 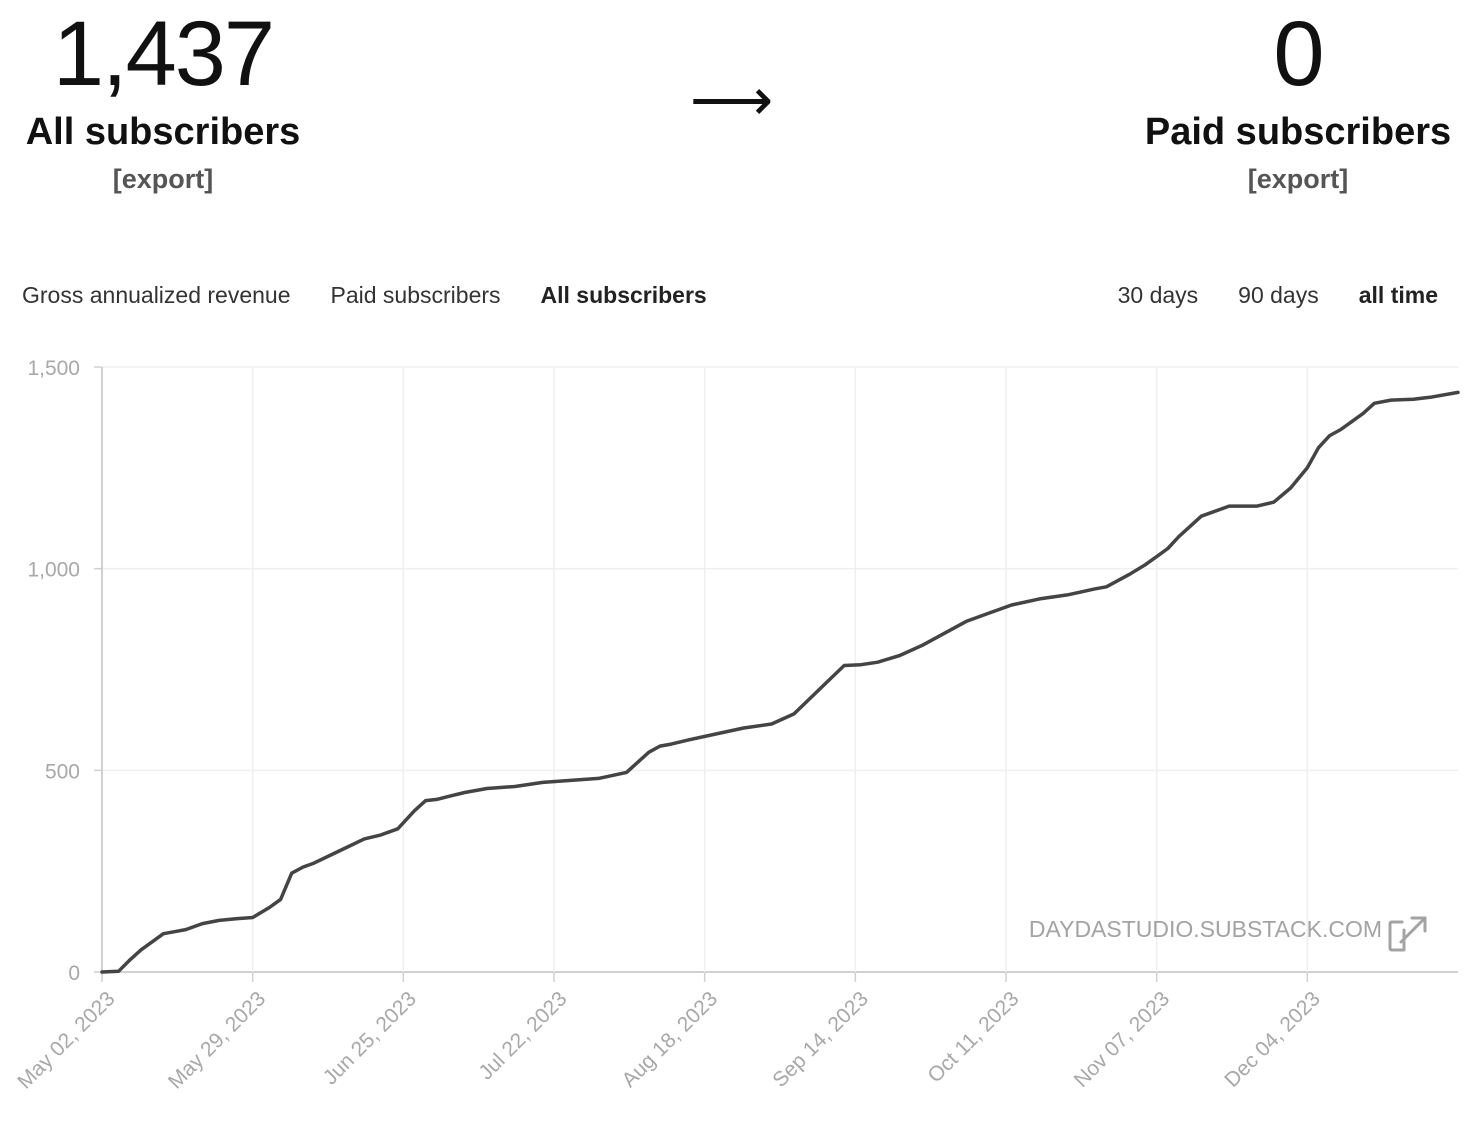 I want to click on paid-subscribers-label: Paid subscribers, so click(x=1298, y=132).